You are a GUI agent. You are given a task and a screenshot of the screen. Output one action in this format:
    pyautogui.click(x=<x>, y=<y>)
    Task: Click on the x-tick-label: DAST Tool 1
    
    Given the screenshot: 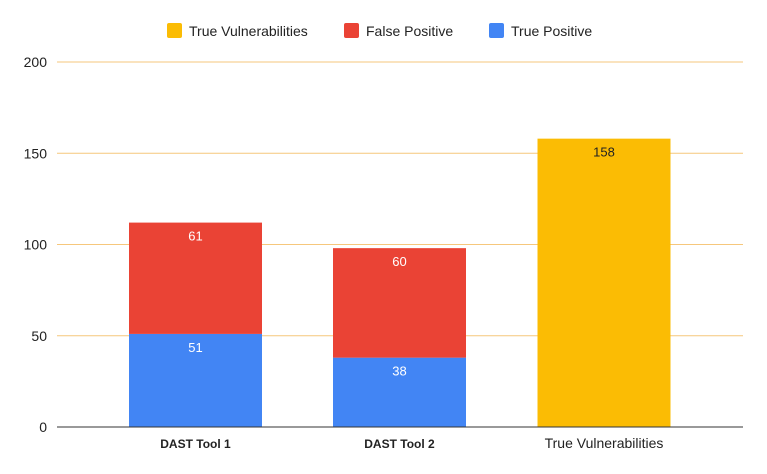 What is the action you would take?
    pyautogui.click(x=195, y=444)
    